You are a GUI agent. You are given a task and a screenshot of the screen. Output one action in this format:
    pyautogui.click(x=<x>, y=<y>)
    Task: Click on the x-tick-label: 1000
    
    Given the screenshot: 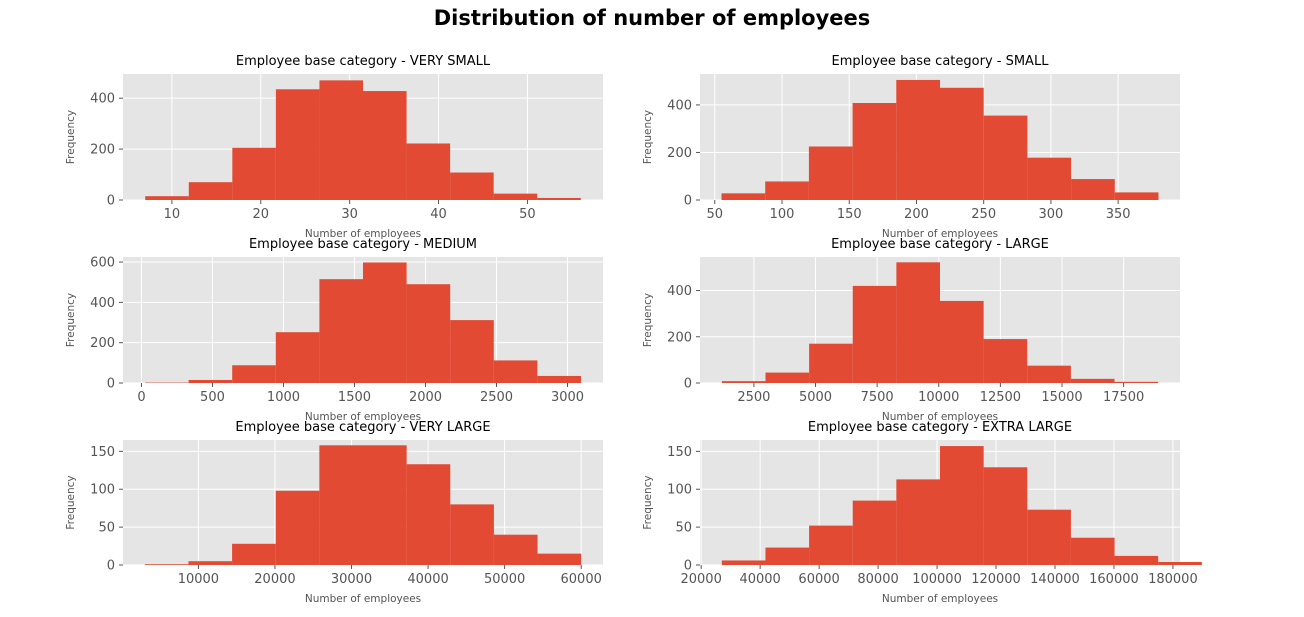 What is the action you would take?
    pyautogui.click(x=283, y=397)
    